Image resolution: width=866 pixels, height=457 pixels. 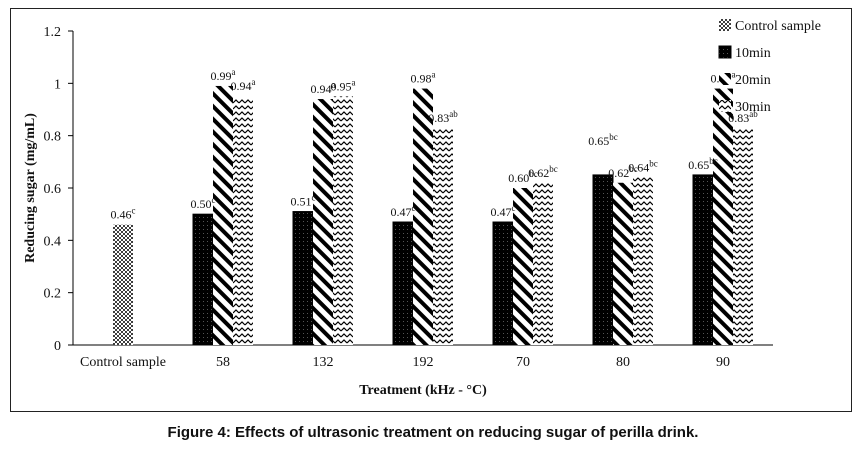 I want to click on x-tick-label: 70, so click(x=523, y=362).